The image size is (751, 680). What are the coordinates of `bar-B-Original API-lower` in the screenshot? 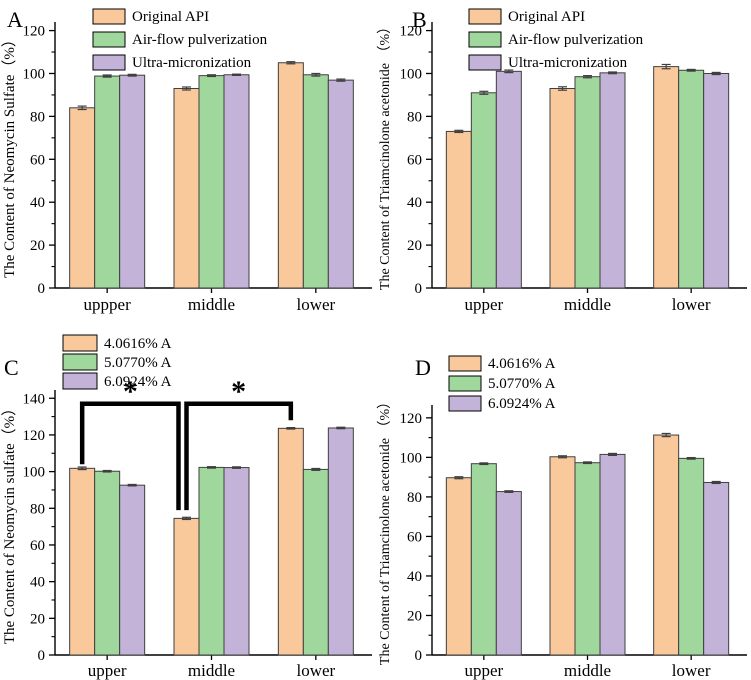 It's located at (666, 177).